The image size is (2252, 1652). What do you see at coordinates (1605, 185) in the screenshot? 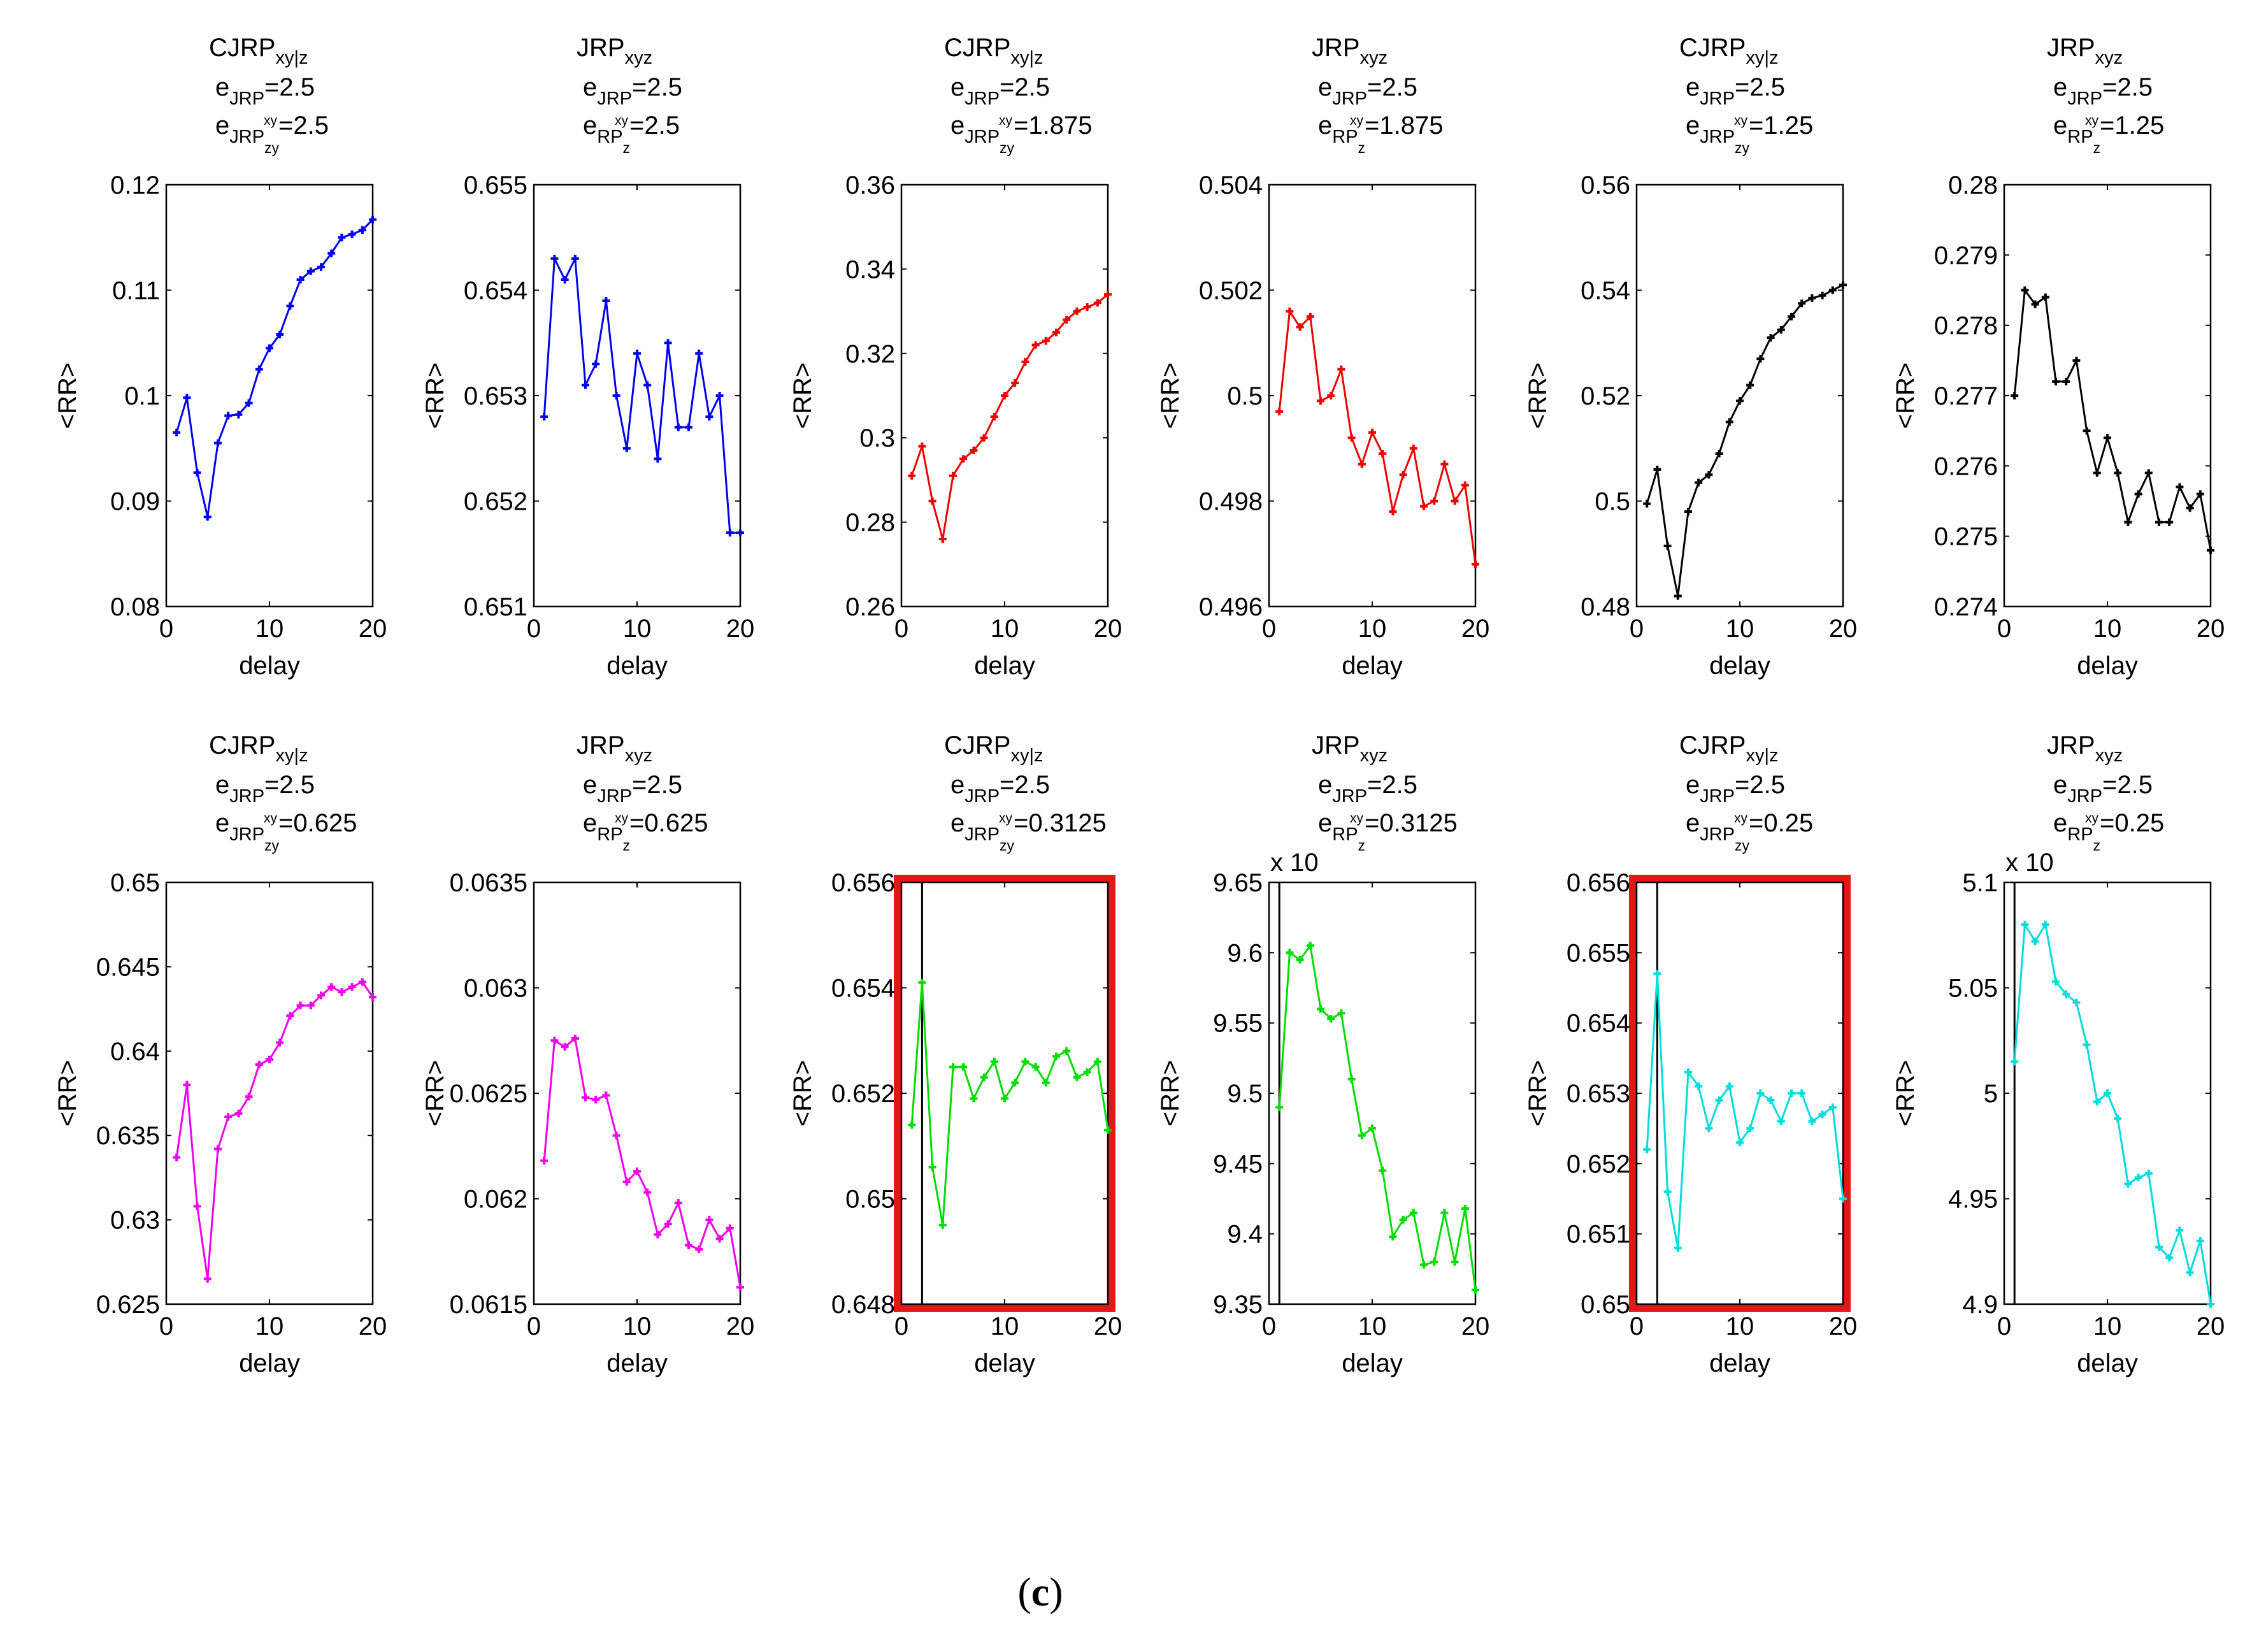
I see `ytick-label: 0.56` at bounding box center [1605, 185].